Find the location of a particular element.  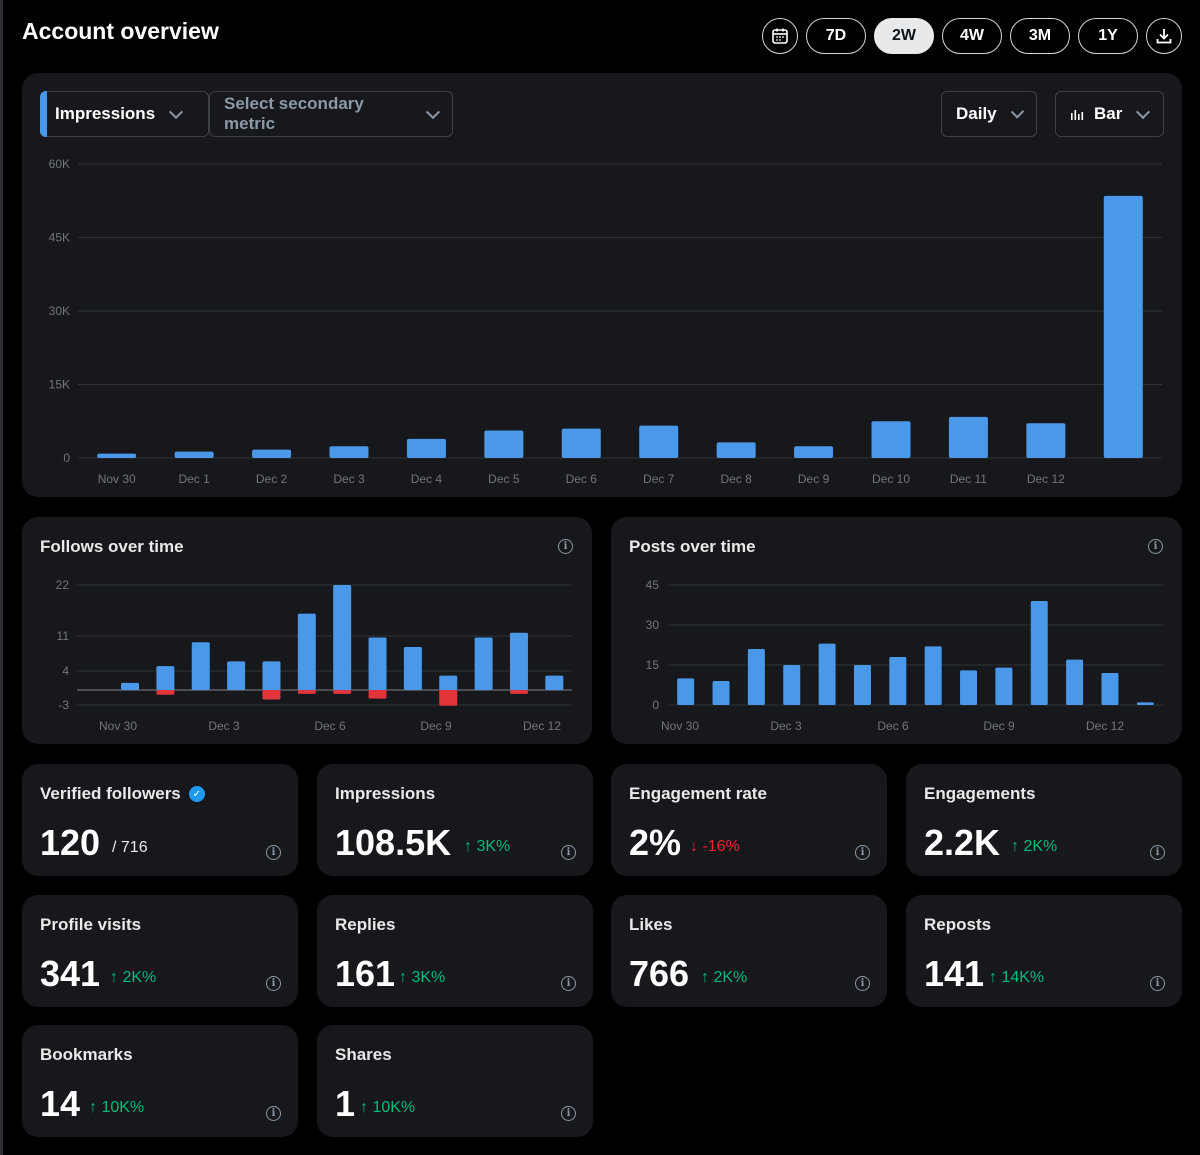

stat-card-likes: Likes 766 ↑ 2K% i is located at coordinates (749, 951).